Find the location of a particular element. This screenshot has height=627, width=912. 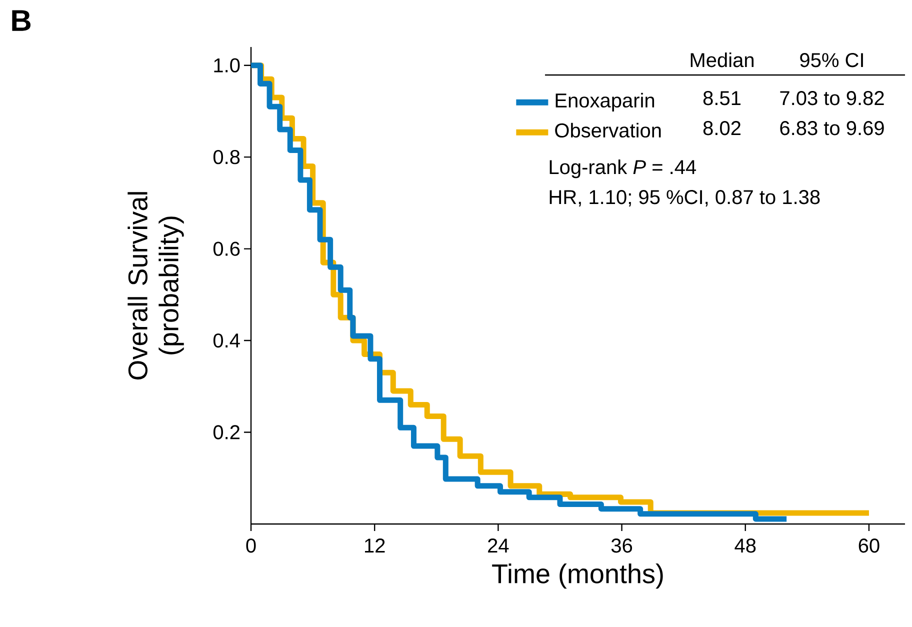

chart-title: B is located at coordinates (21, 20).